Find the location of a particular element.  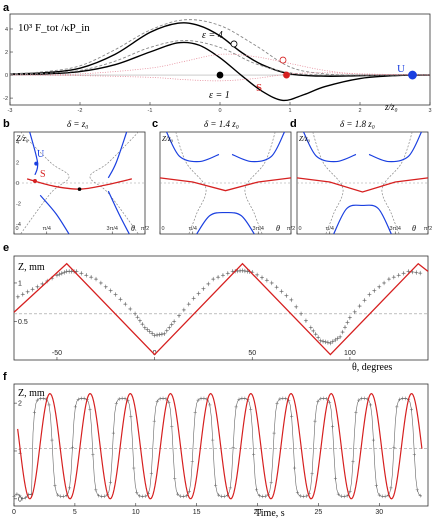

blue-cup-top-left is located at coordinates (193, 147).